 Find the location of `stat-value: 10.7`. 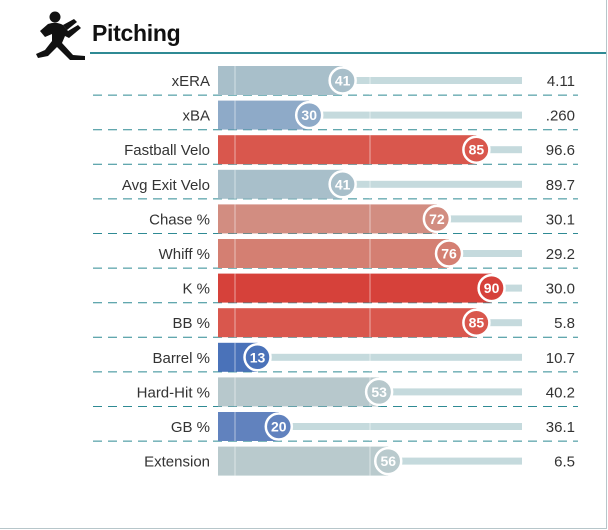

stat-value: 10.7 is located at coordinates (560, 358).